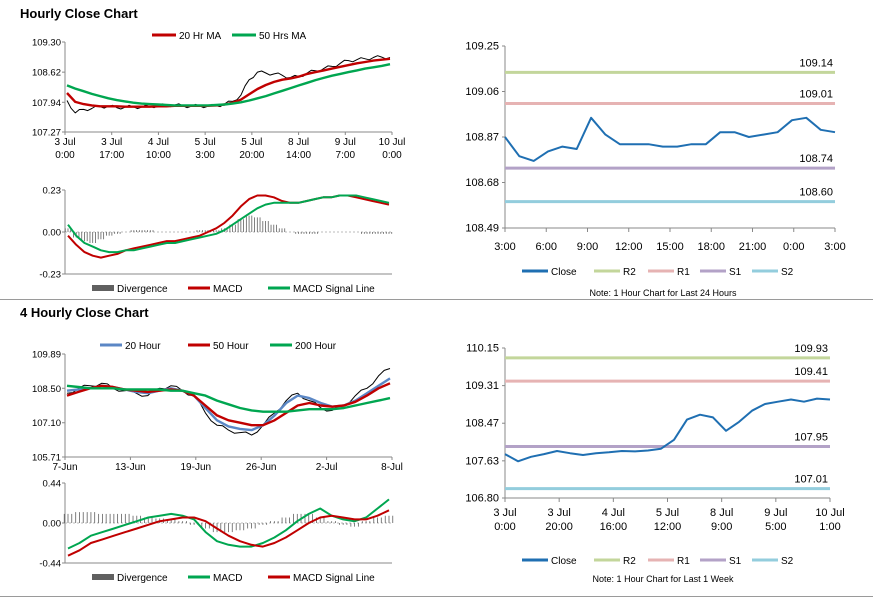 This screenshot has height=601, width=873. What do you see at coordinates (227, 289) in the screenshot?
I see `hourly-legend-macd-label: MACD` at bounding box center [227, 289].